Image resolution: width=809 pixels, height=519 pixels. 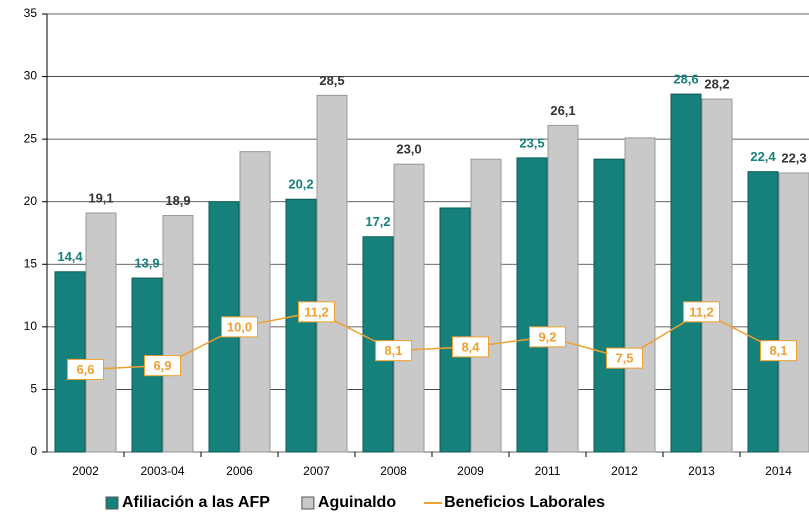 I want to click on value-label: 9,2, so click(x=547, y=336).